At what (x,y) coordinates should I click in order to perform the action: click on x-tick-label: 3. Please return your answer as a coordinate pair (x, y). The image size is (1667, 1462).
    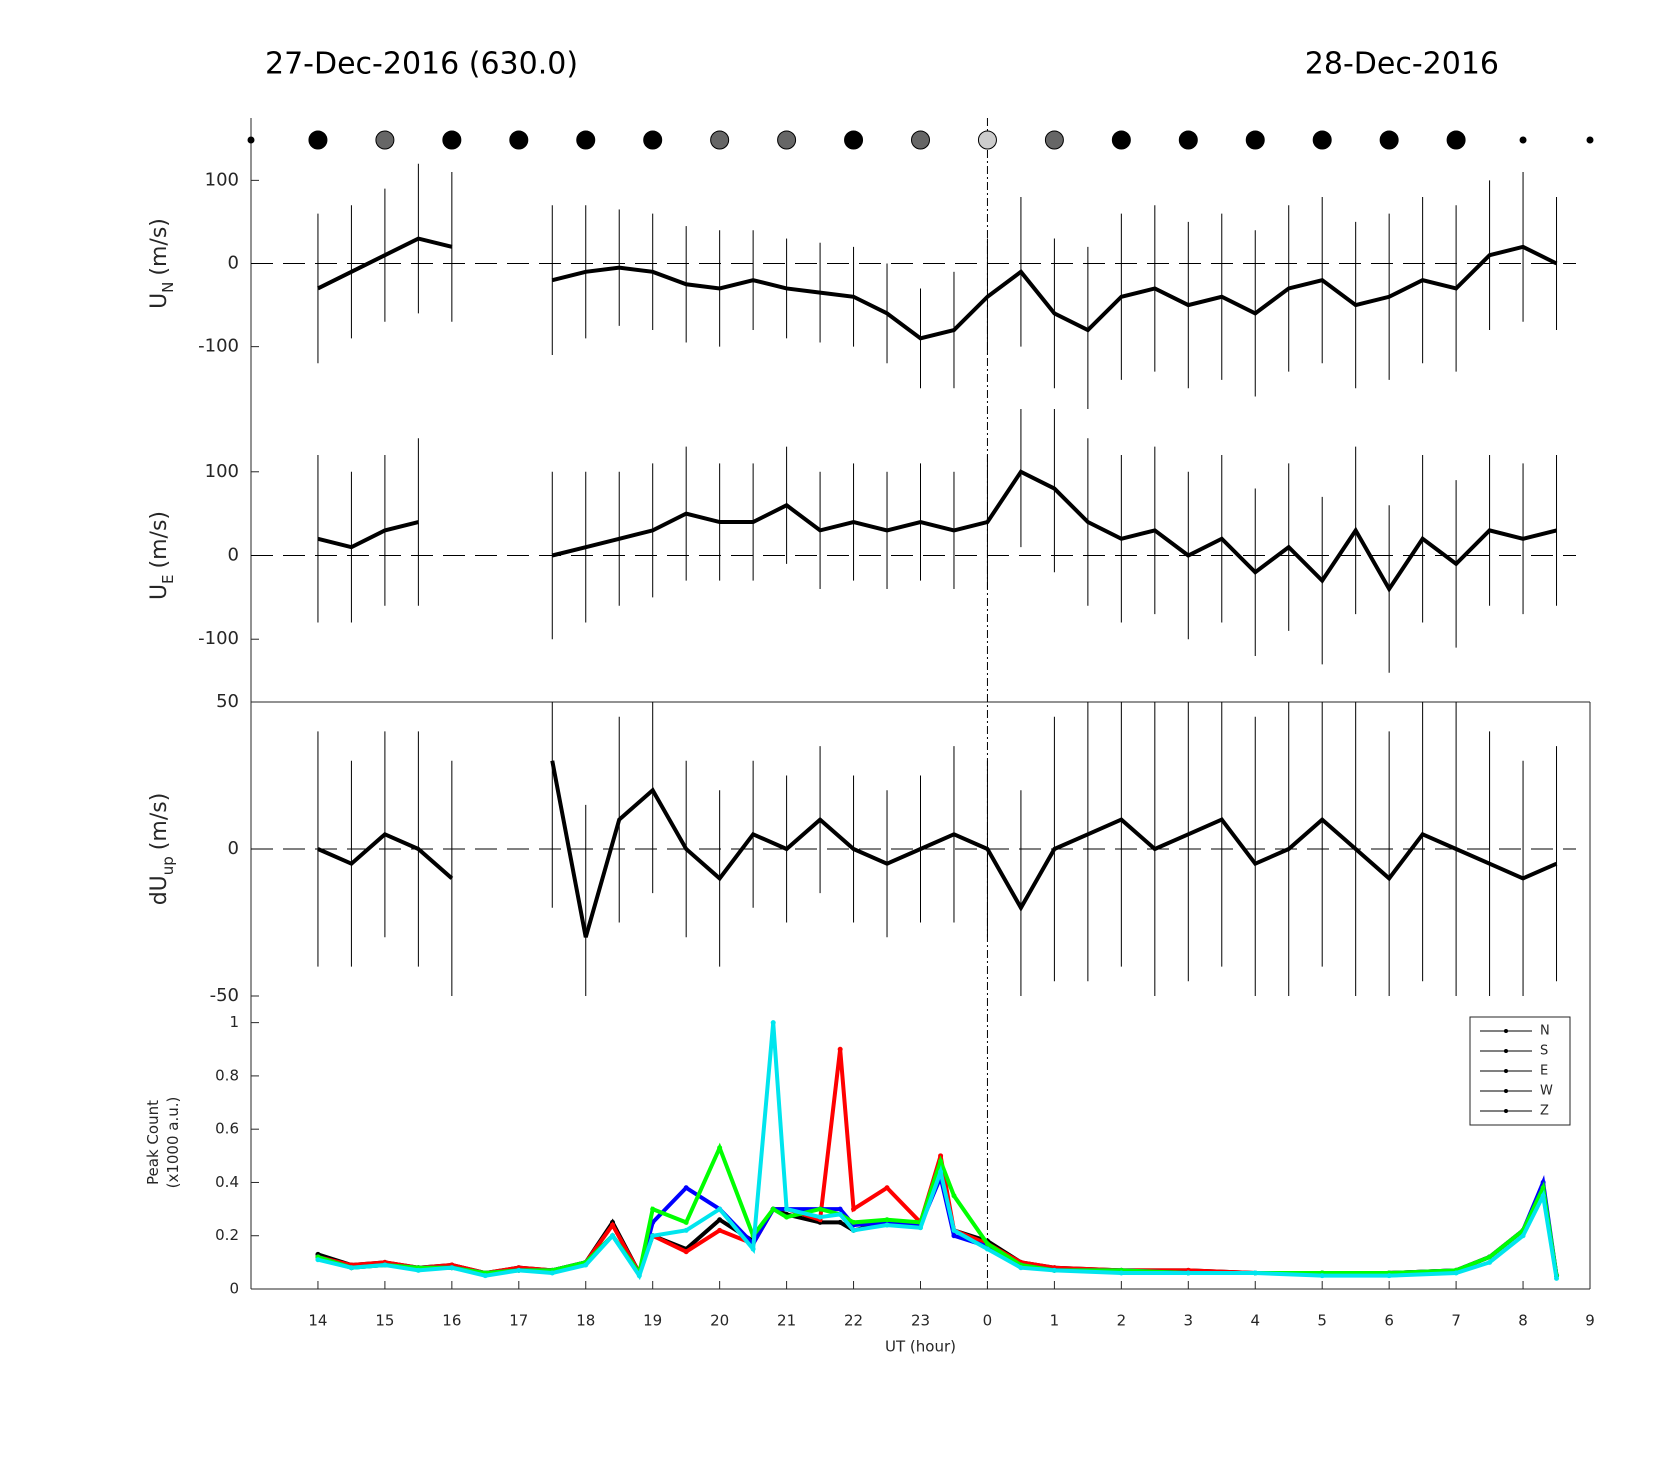
    Looking at the image, I should click on (1189, 1321).